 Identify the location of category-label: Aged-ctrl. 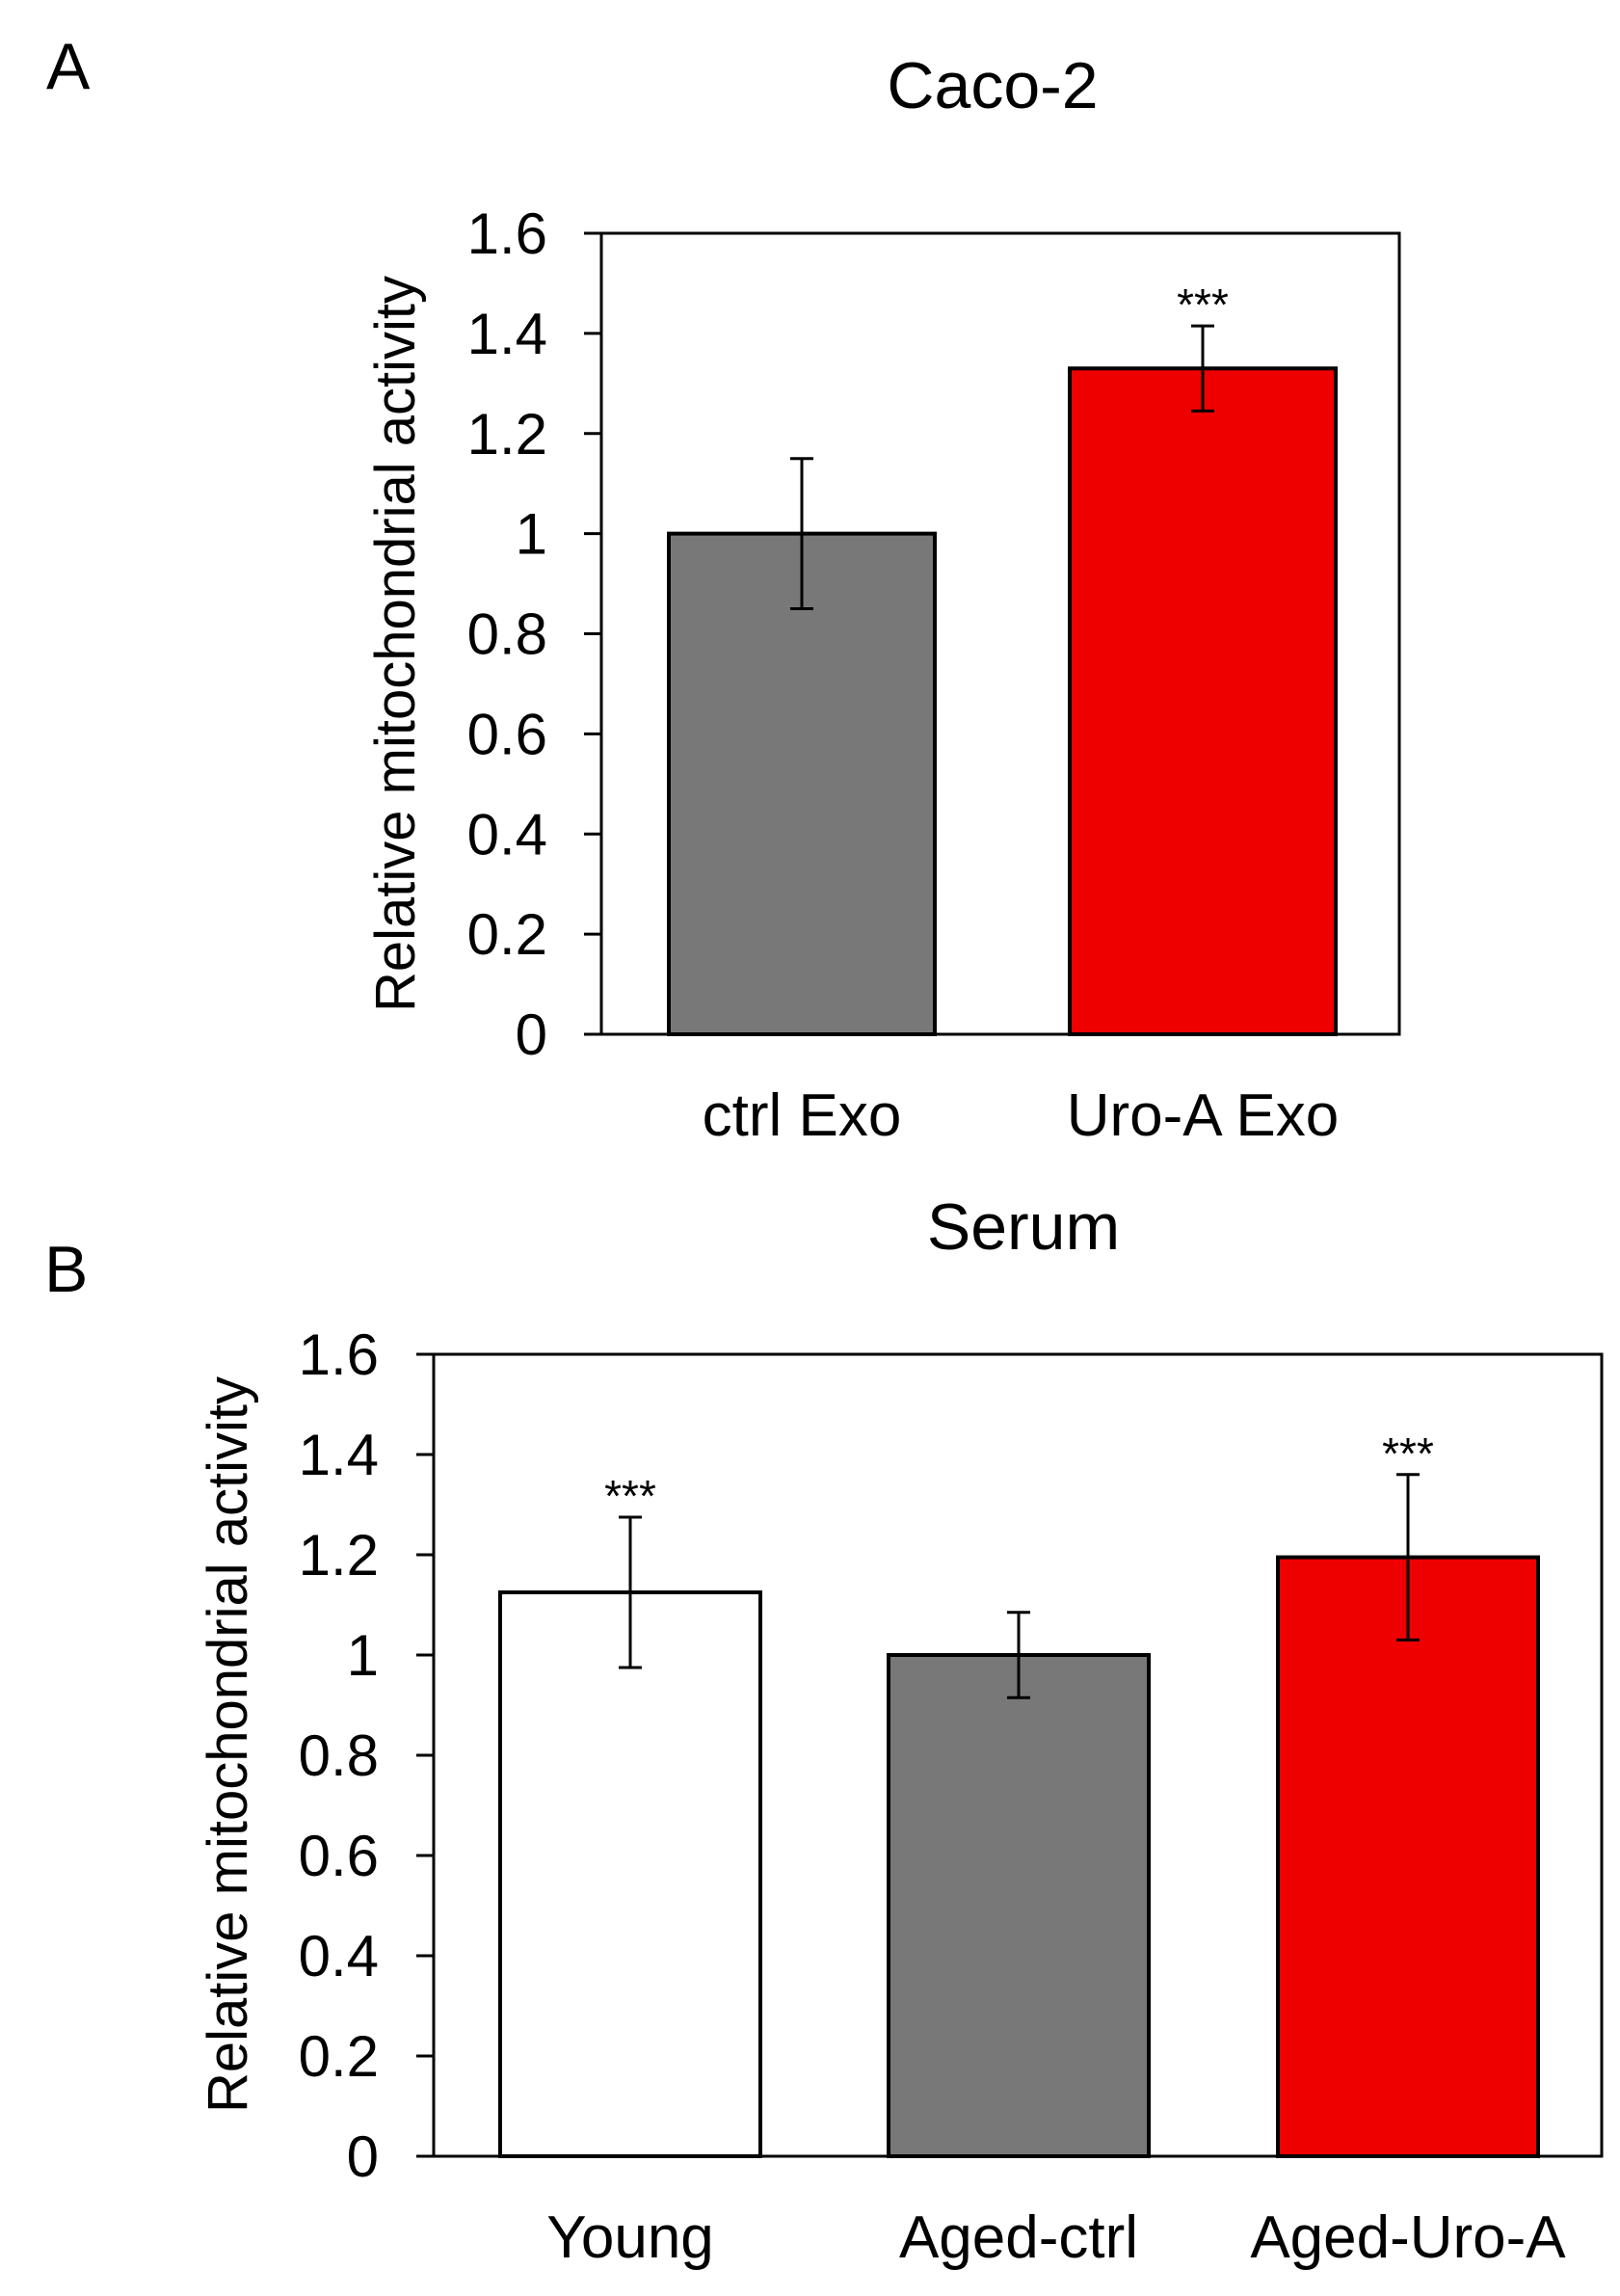
(1018, 2237).